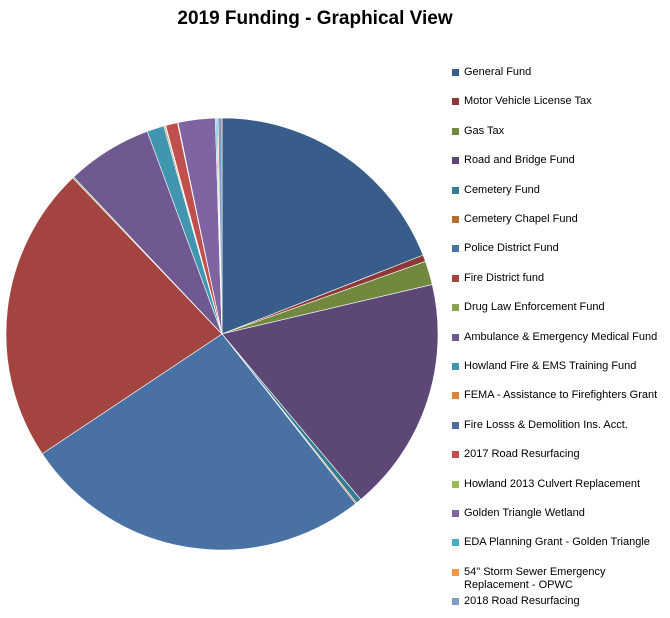 The height and width of the screenshot is (618, 670). Describe the element at coordinates (558, 131) in the screenshot. I see `legend-item: Gas Tax` at that location.